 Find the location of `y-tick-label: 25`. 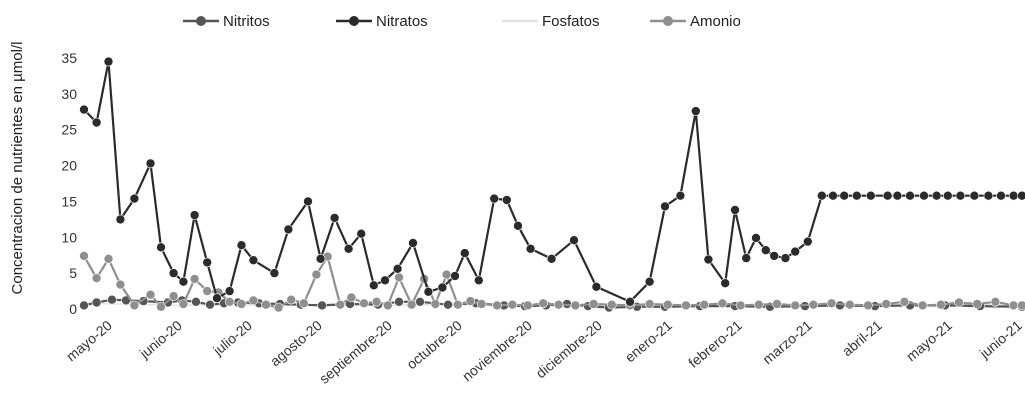

y-tick-label: 25 is located at coordinates (69, 130).